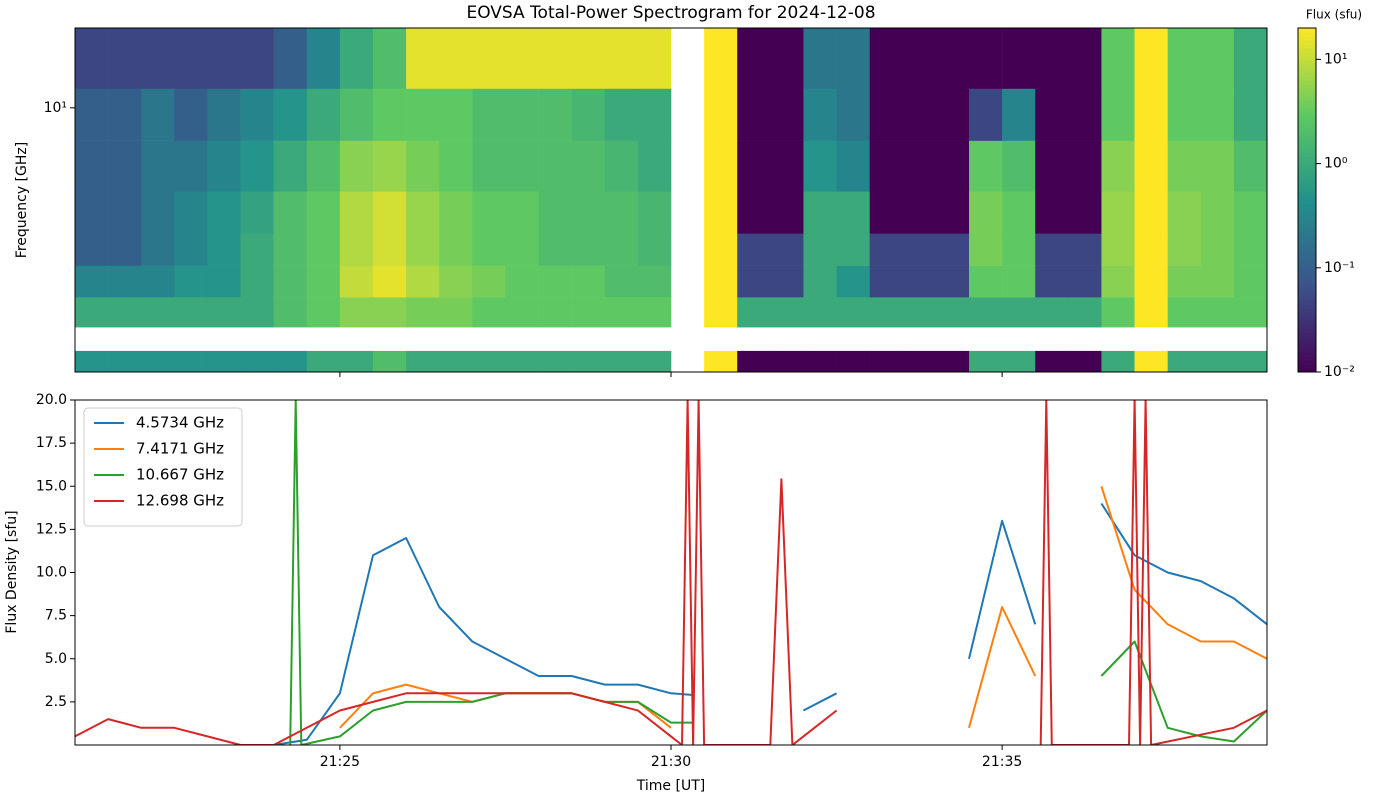  What do you see at coordinates (1336, 164) in the screenshot?
I see `colorbar-tick-label: 10⁰` at bounding box center [1336, 164].